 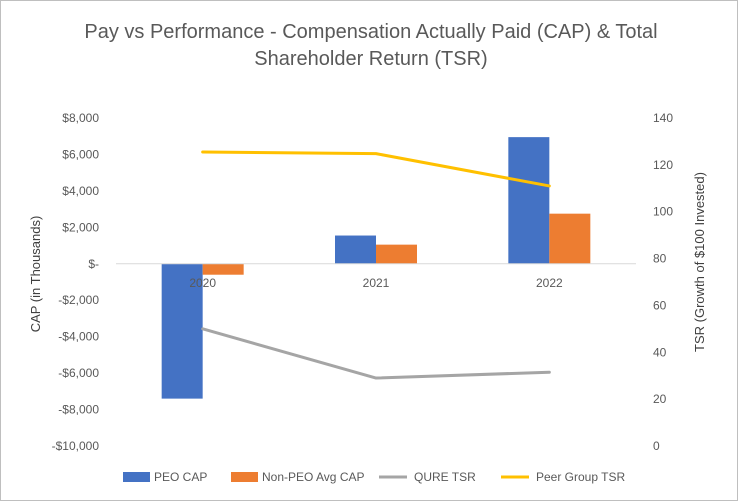 What do you see at coordinates (656, 446) in the screenshot?
I see `y2-axis-tick-label: 0` at bounding box center [656, 446].